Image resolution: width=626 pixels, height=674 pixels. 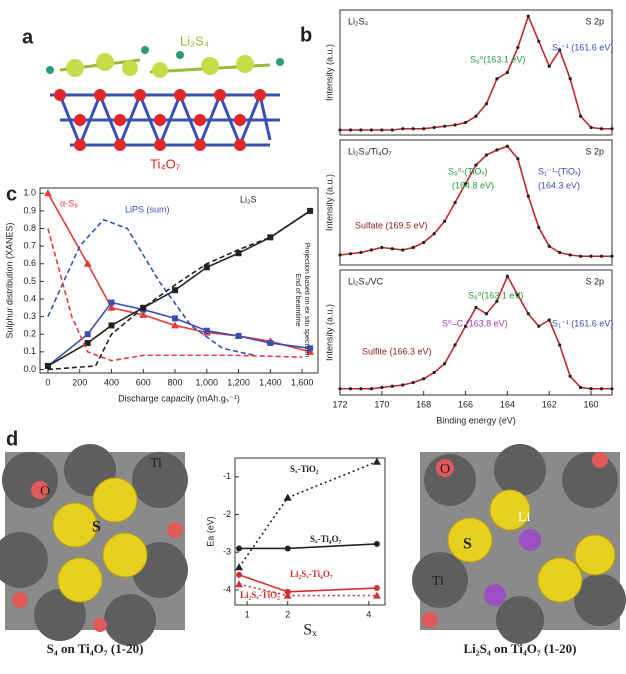 I want to click on chart-title: Li₂S₄/VC, so click(x=366, y=281).